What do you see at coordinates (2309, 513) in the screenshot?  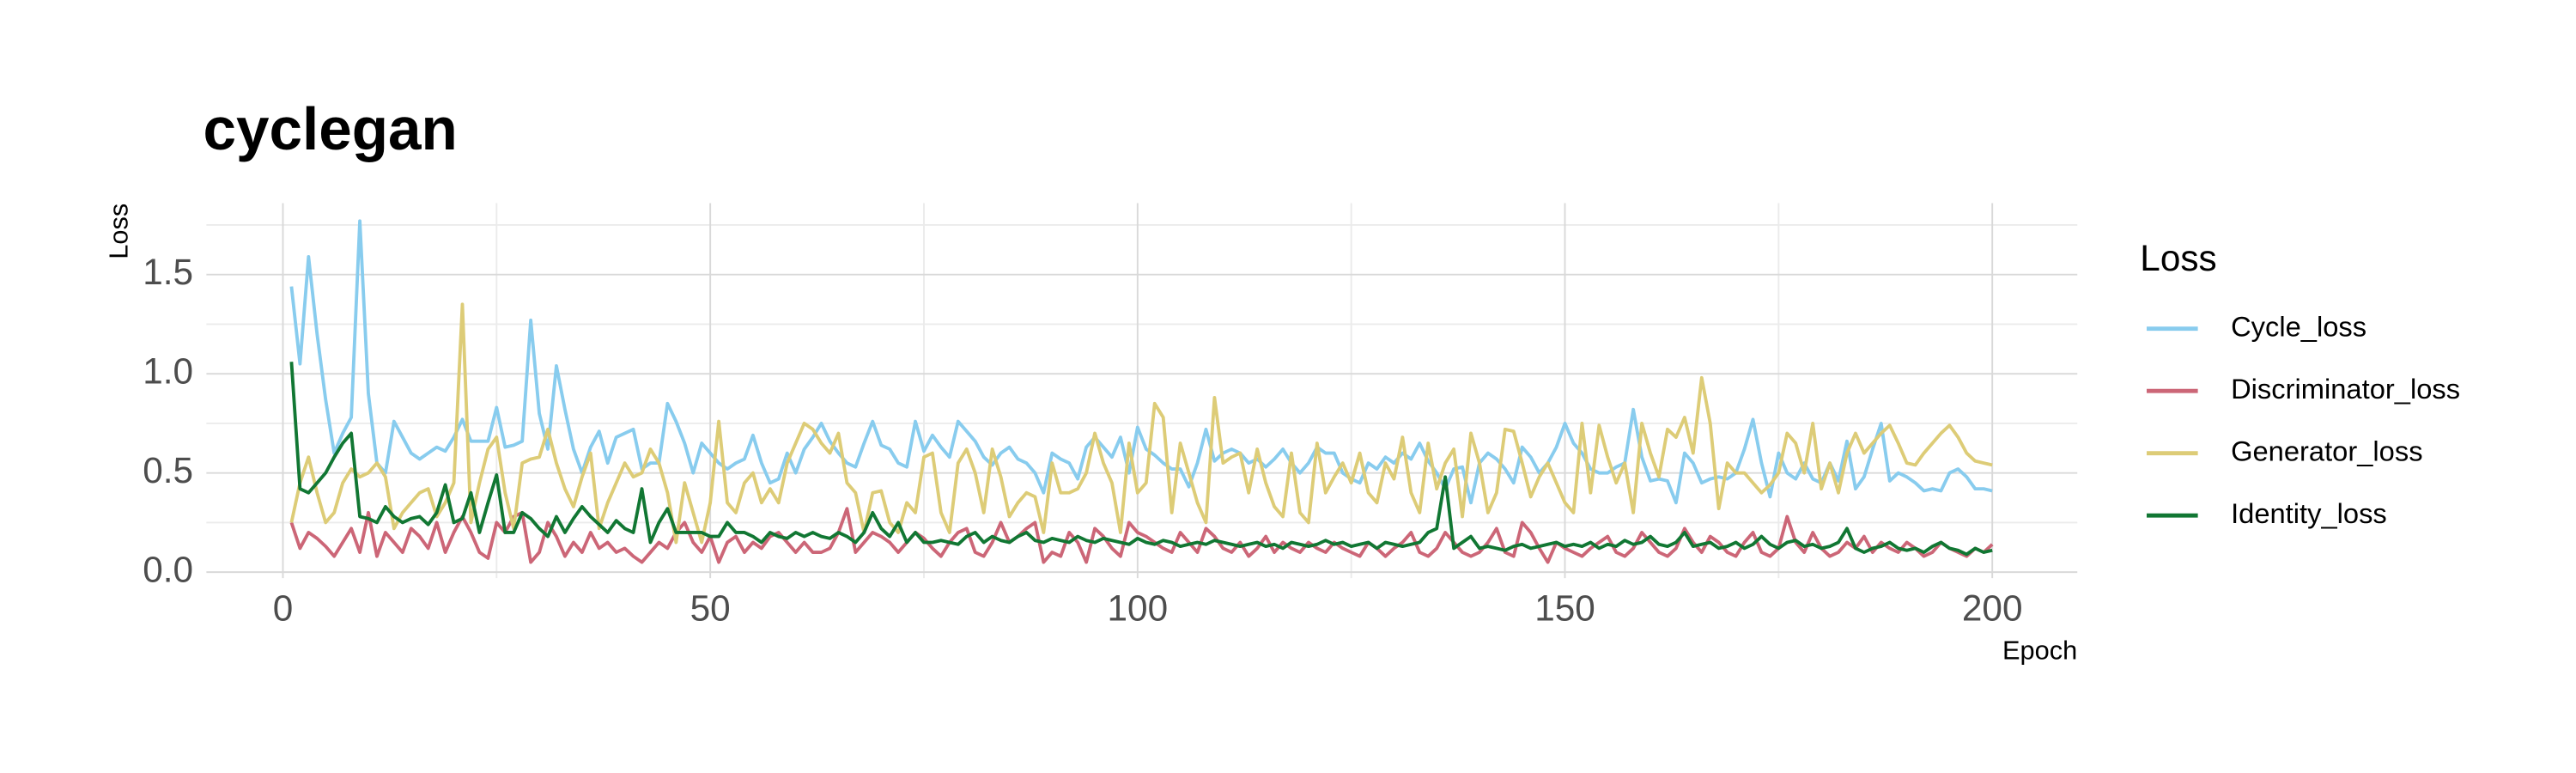 I see `legend-label: Identity_loss` at bounding box center [2309, 513].